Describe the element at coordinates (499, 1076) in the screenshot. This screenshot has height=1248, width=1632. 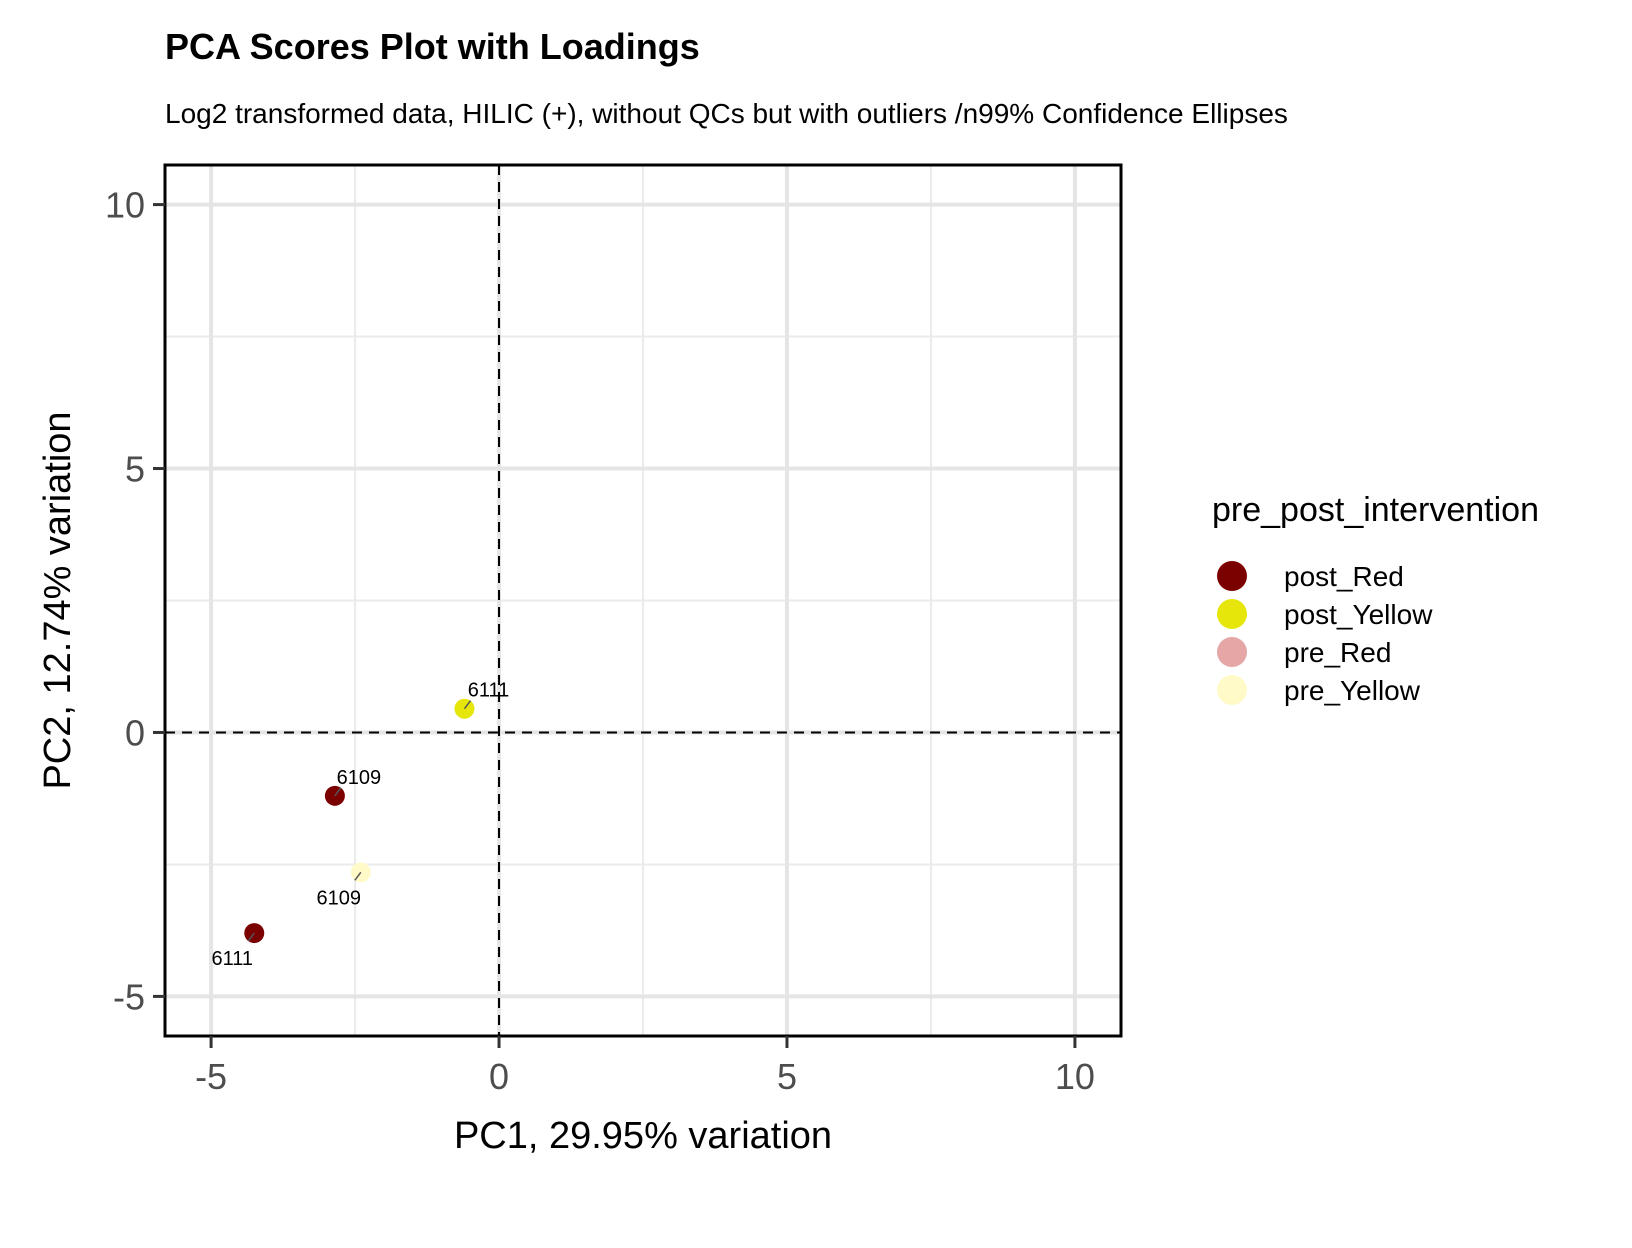
I see `x-tick-label: 0` at that location.